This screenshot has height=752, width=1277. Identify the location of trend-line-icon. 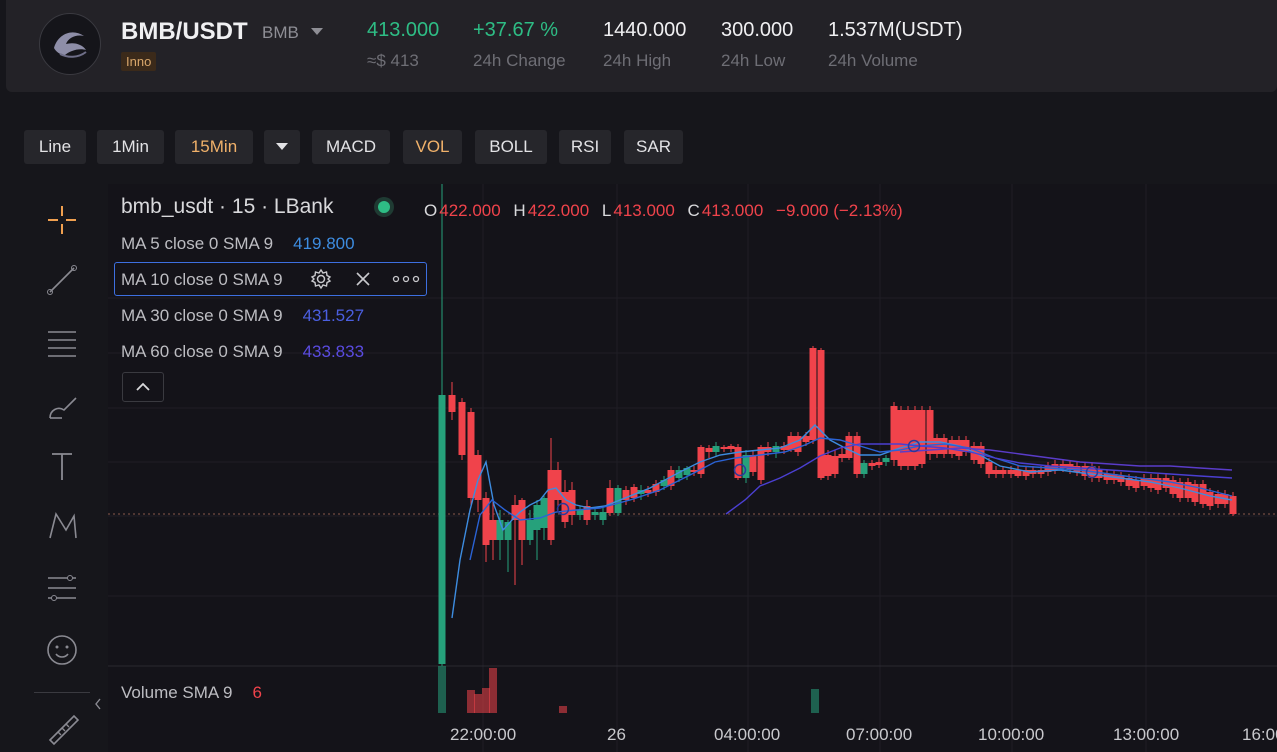
(62, 280).